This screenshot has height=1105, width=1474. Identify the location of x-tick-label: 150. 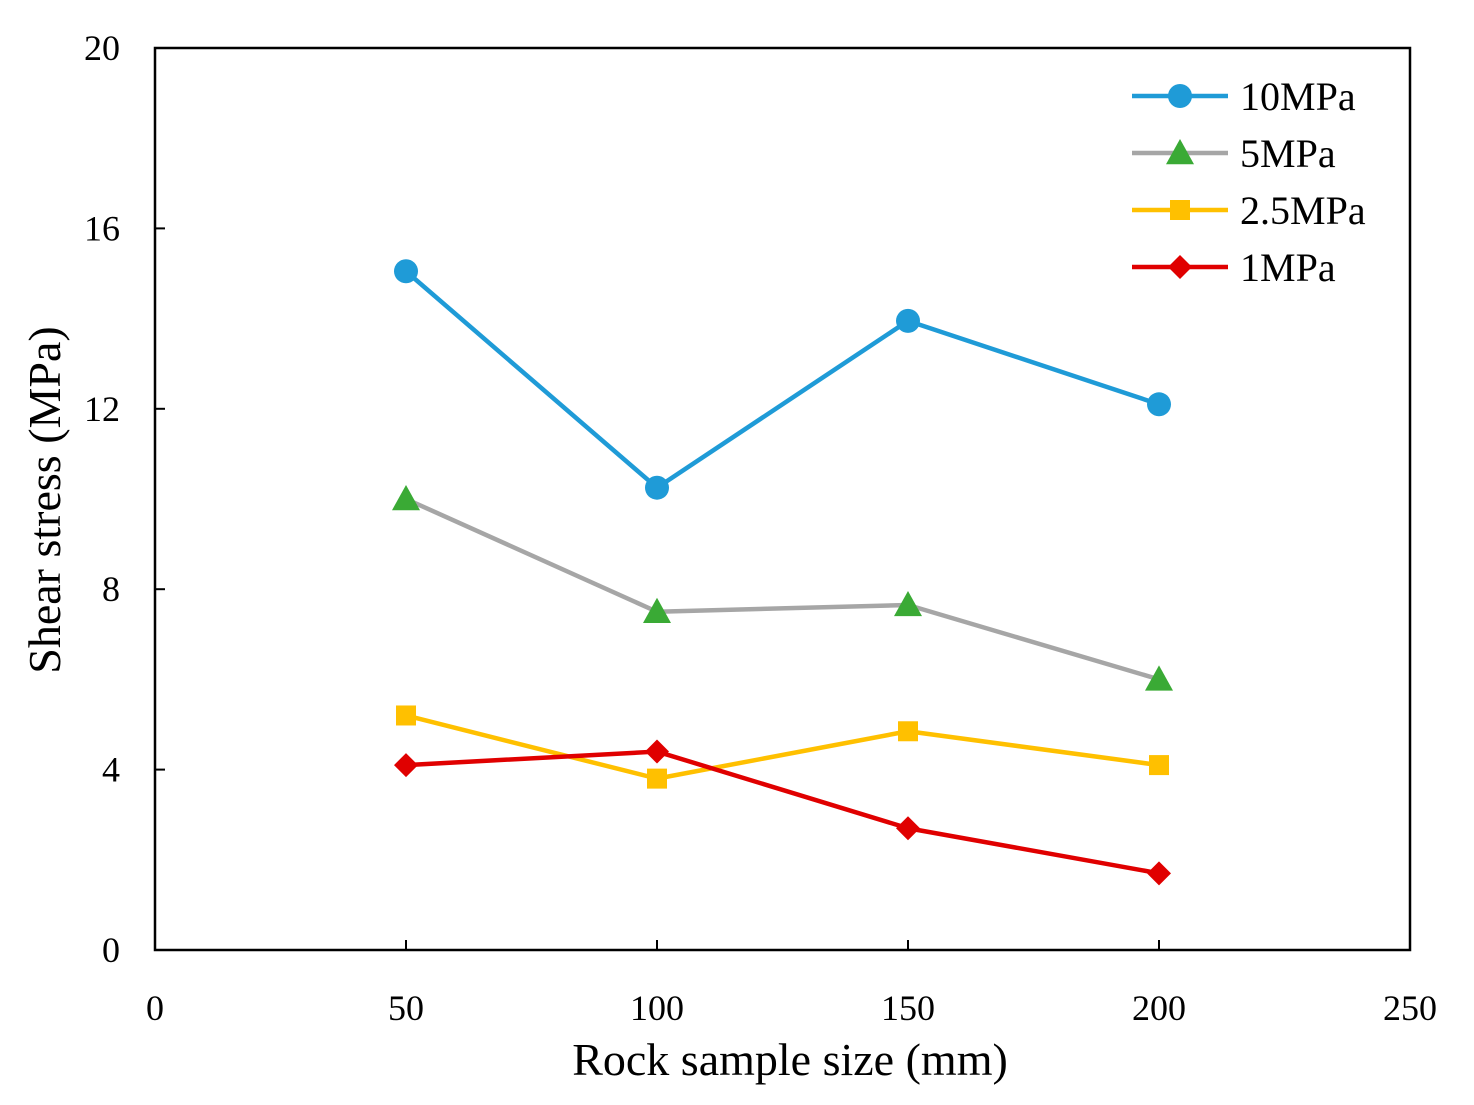
(908, 1008).